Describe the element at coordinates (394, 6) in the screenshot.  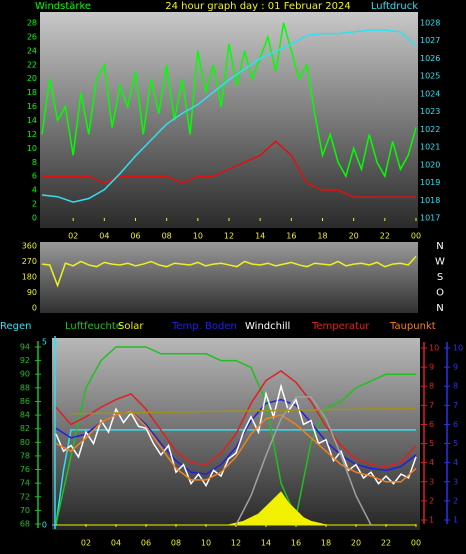
I see `y2-axis-label: Luftdruck` at that location.